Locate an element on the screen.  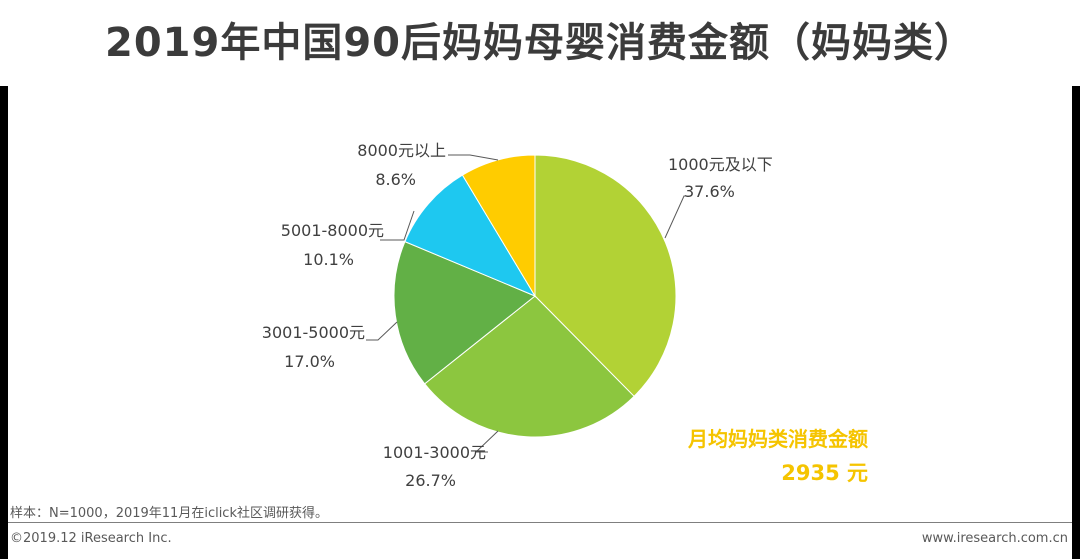
slice-value-label: 8.6% is located at coordinates (395, 179).